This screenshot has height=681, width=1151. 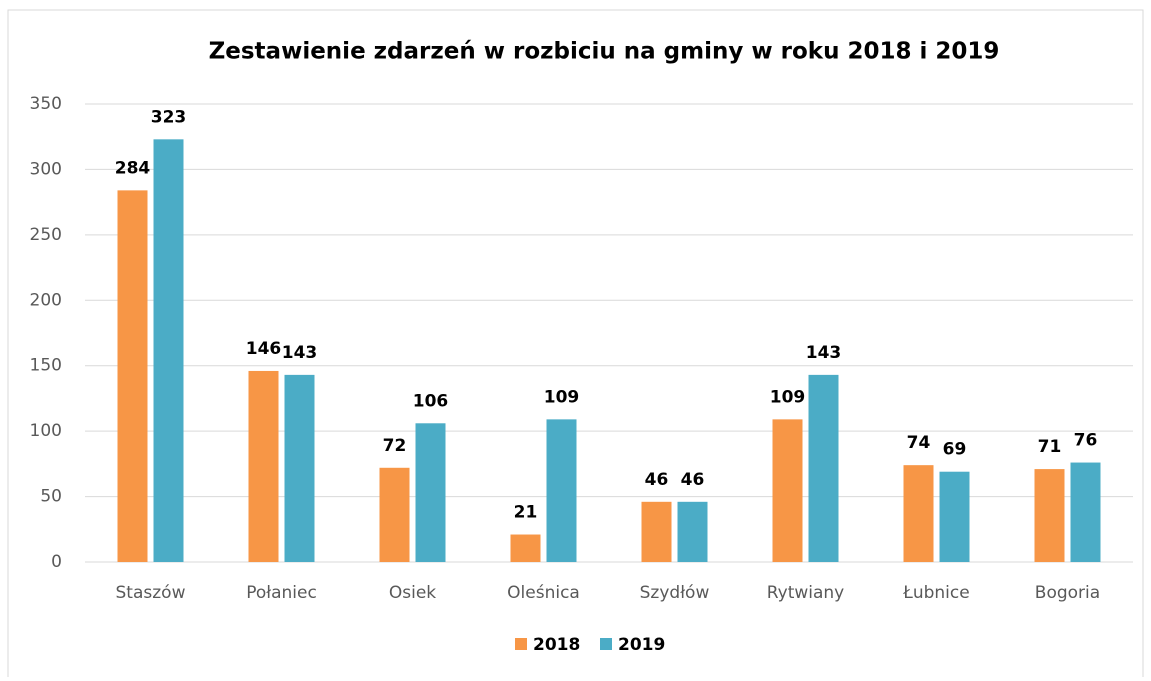 I want to click on x-tick-label: Szydłów, so click(x=675, y=593).